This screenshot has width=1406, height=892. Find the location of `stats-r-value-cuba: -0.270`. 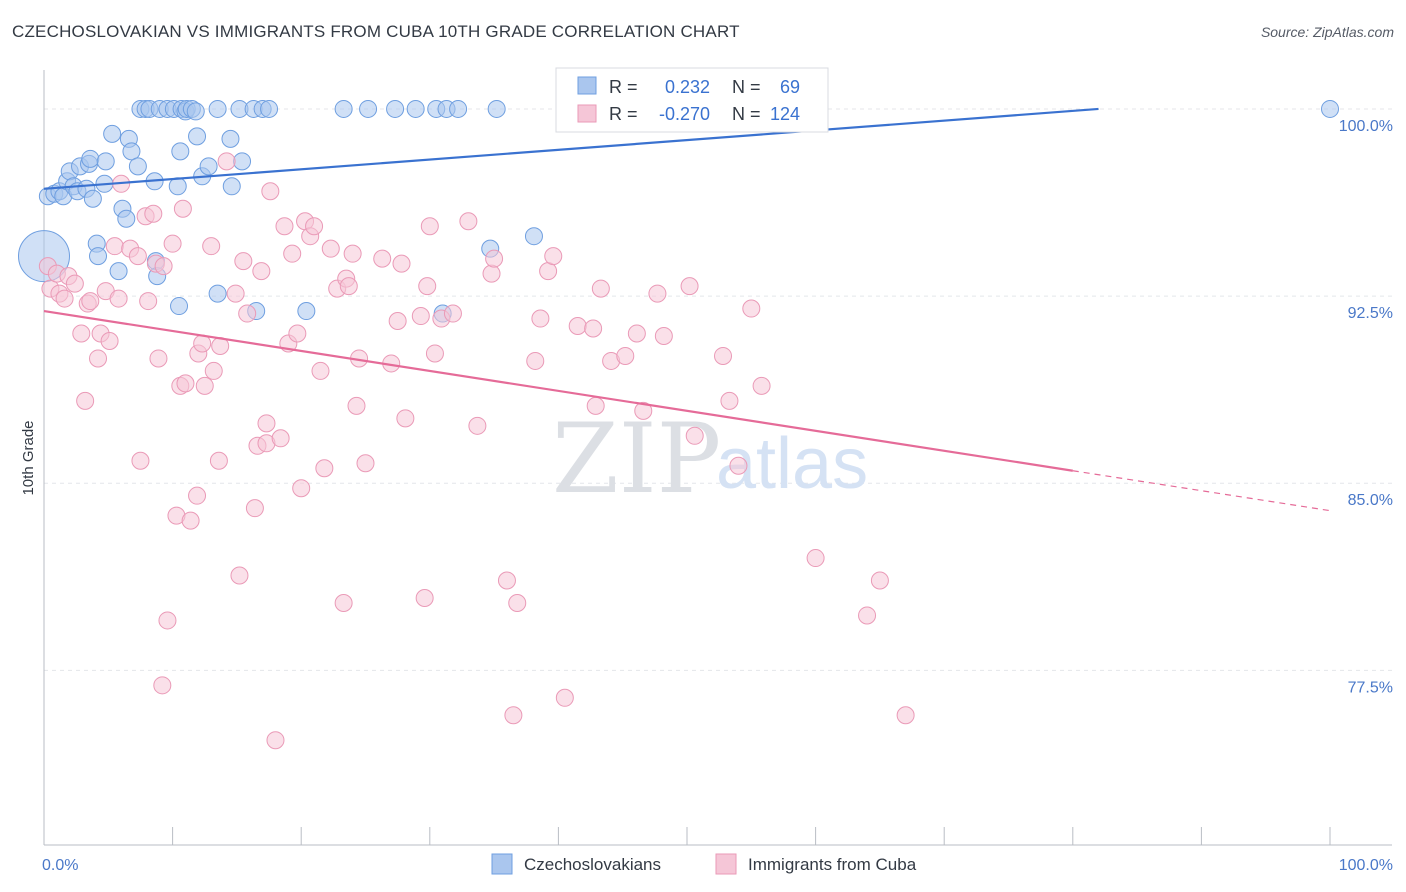

stats-r-value-cuba: -0.270 is located at coordinates (684, 114).